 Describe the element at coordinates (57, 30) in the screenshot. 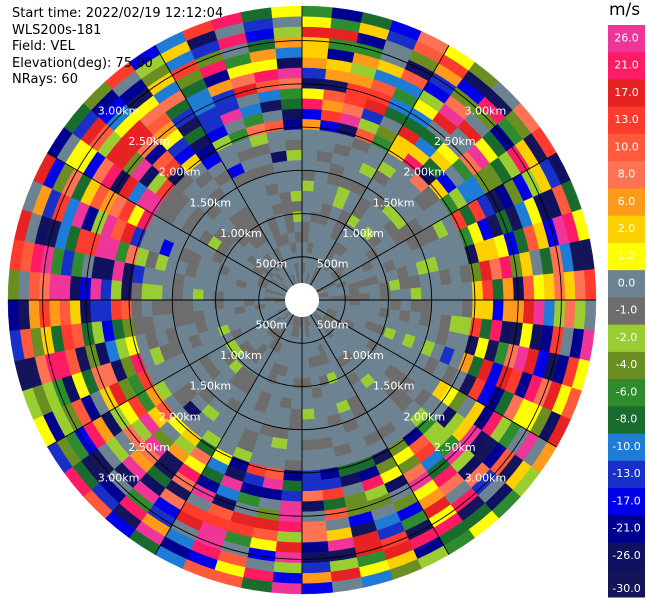

I see `instrument-text: WLS200s-181` at that location.